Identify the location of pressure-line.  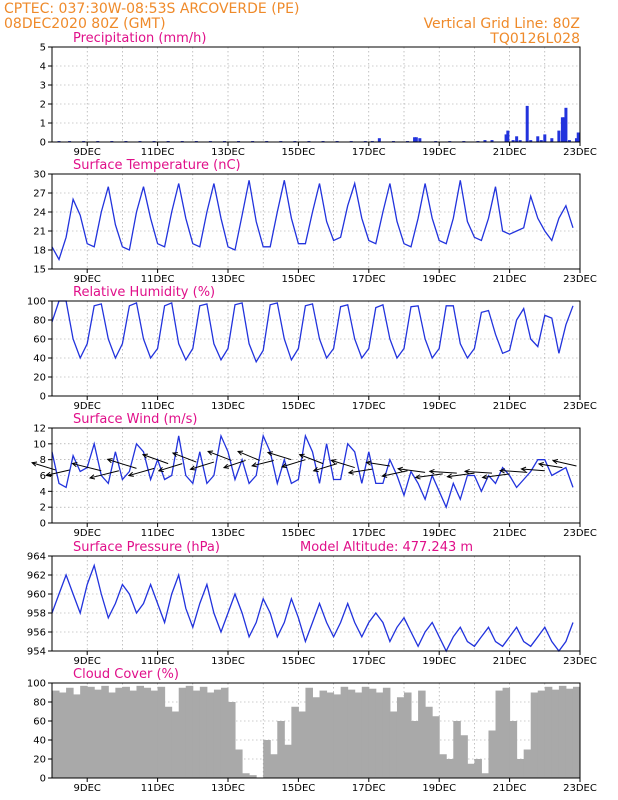
(312, 608).